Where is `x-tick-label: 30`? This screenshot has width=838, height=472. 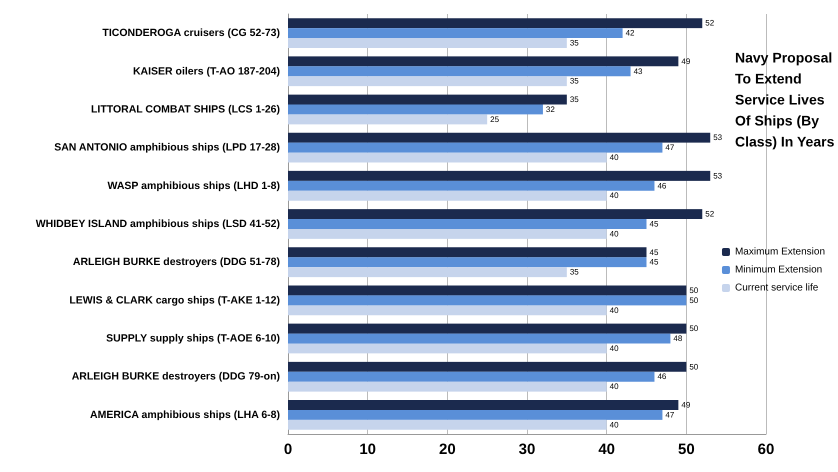
x-tick-label: 30 is located at coordinates (527, 449).